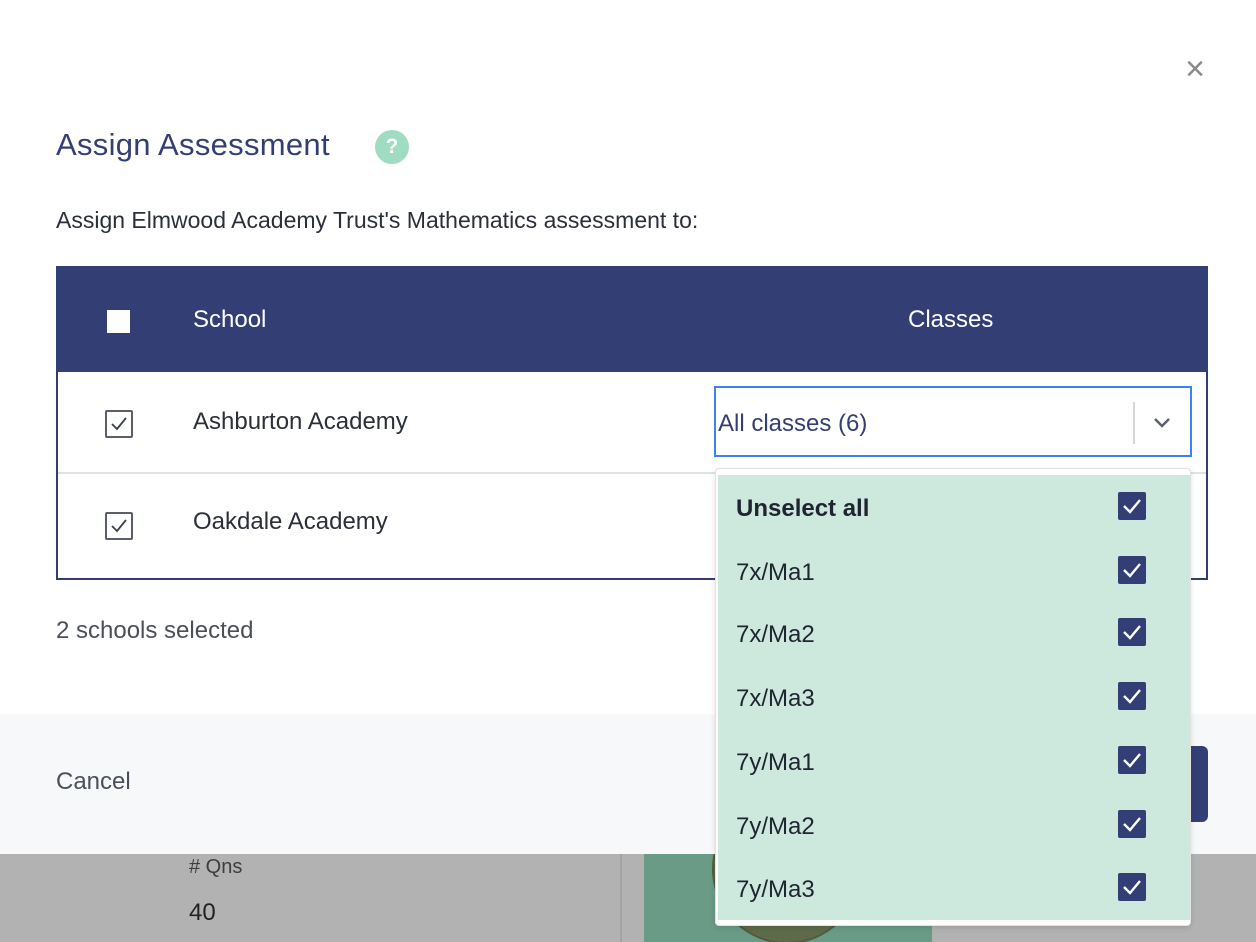  I want to click on school-name: Ashburton Academy, so click(300, 421).